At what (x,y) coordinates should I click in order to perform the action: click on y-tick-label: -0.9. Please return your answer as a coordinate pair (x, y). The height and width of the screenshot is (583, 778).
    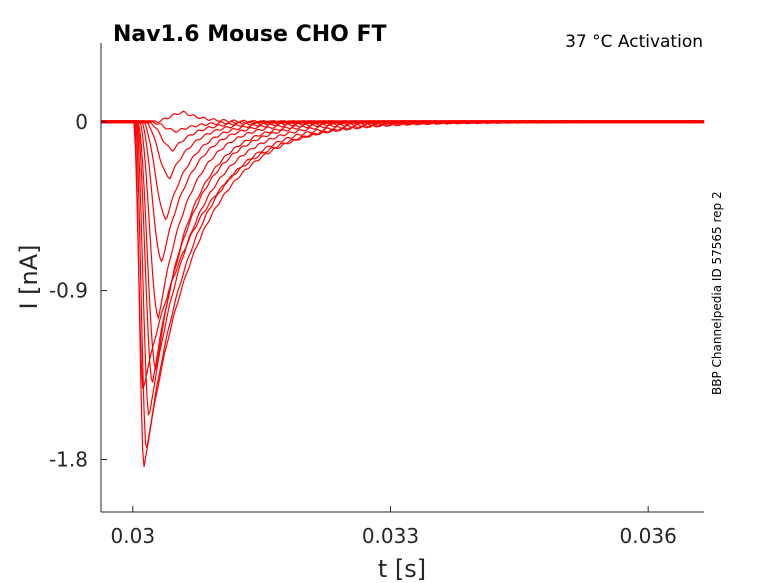
    Looking at the image, I should click on (68, 291).